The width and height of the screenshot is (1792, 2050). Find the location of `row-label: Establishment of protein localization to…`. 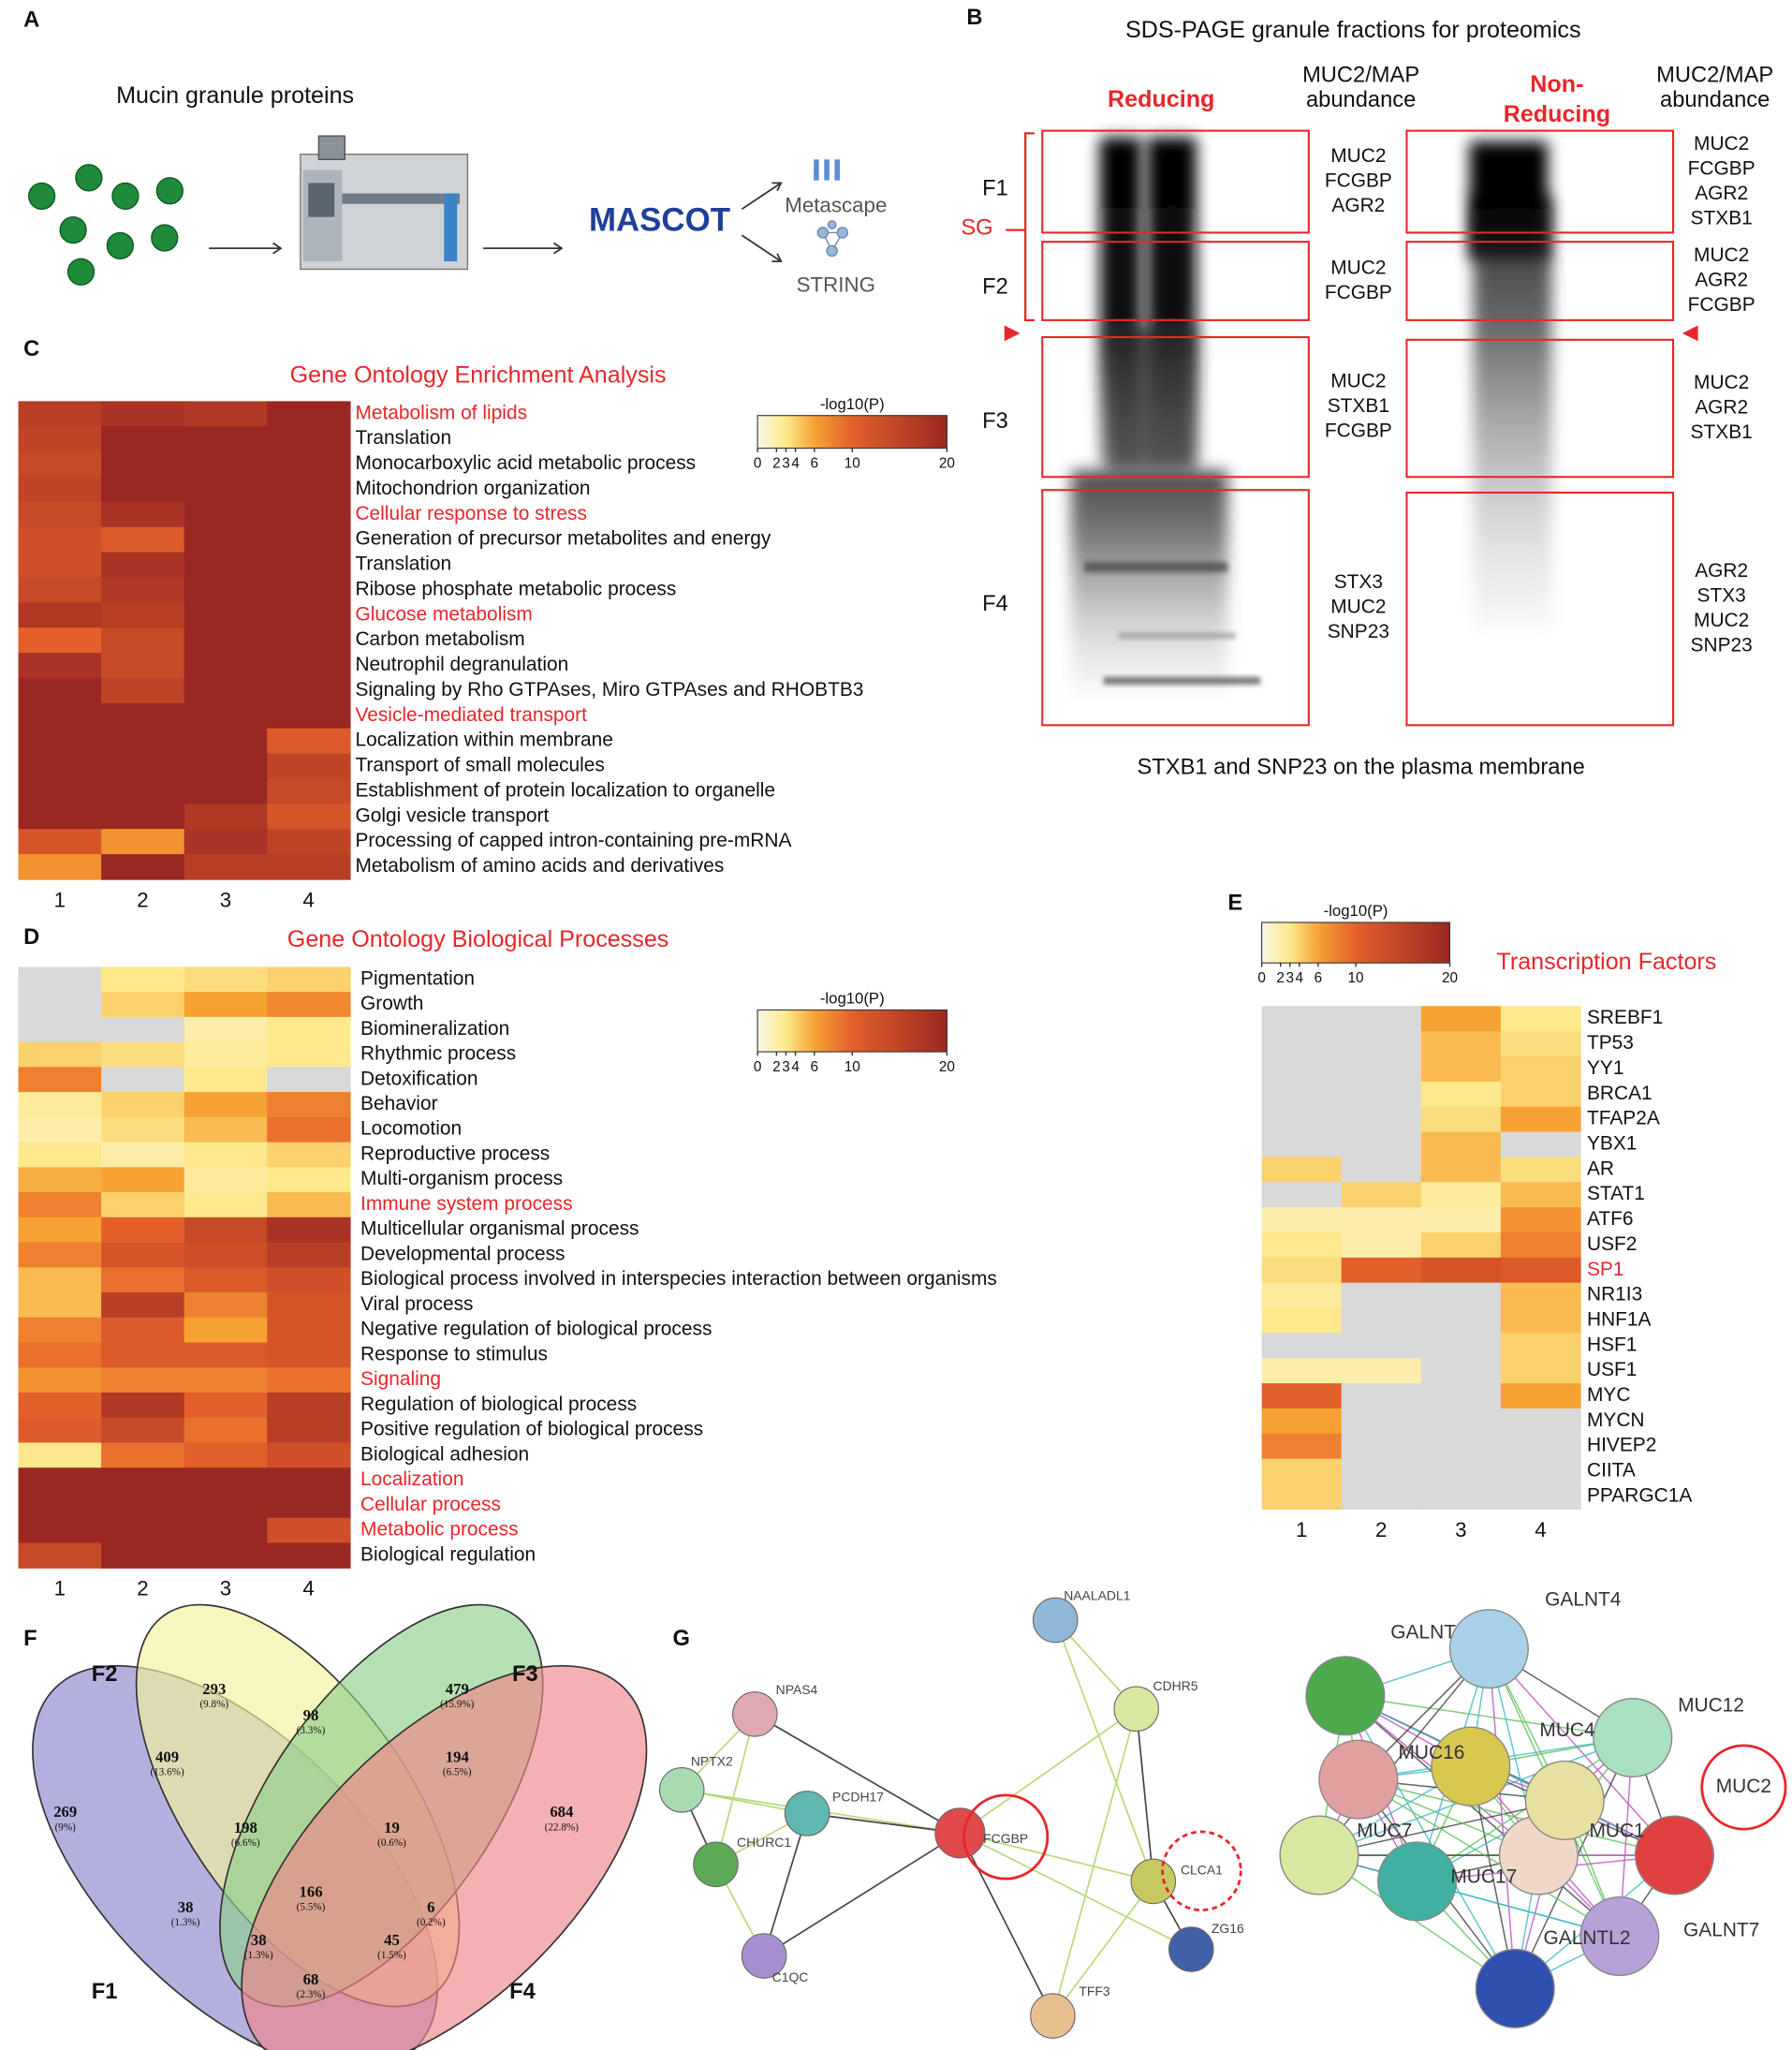

row-label: Establishment of protein localization to… is located at coordinates (565, 790).